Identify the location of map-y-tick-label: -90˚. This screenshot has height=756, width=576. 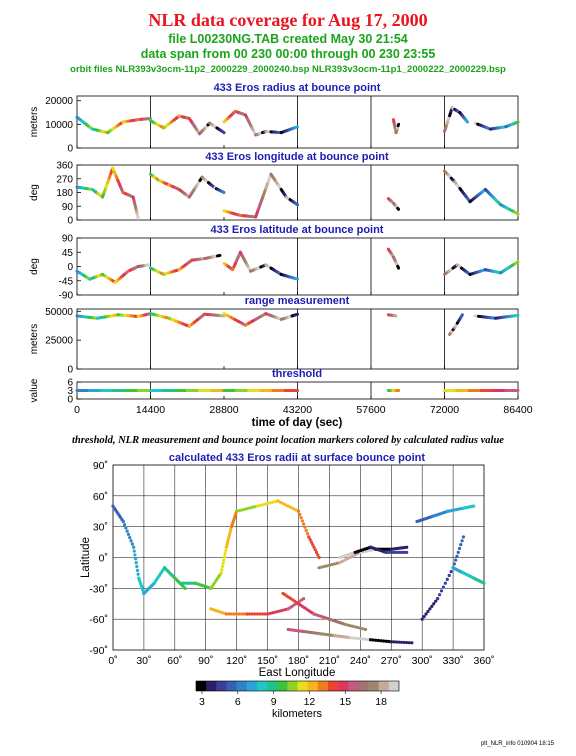
(98, 651).